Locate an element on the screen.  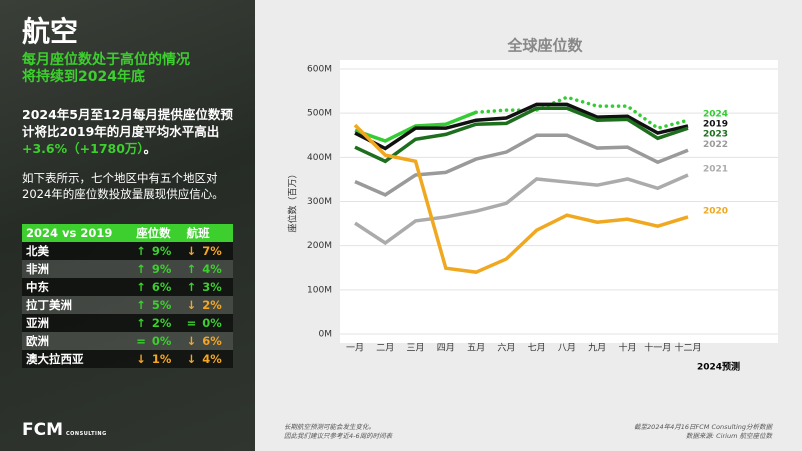
y-axis-title: 座位数（百万） is located at coordinates (293, 200).